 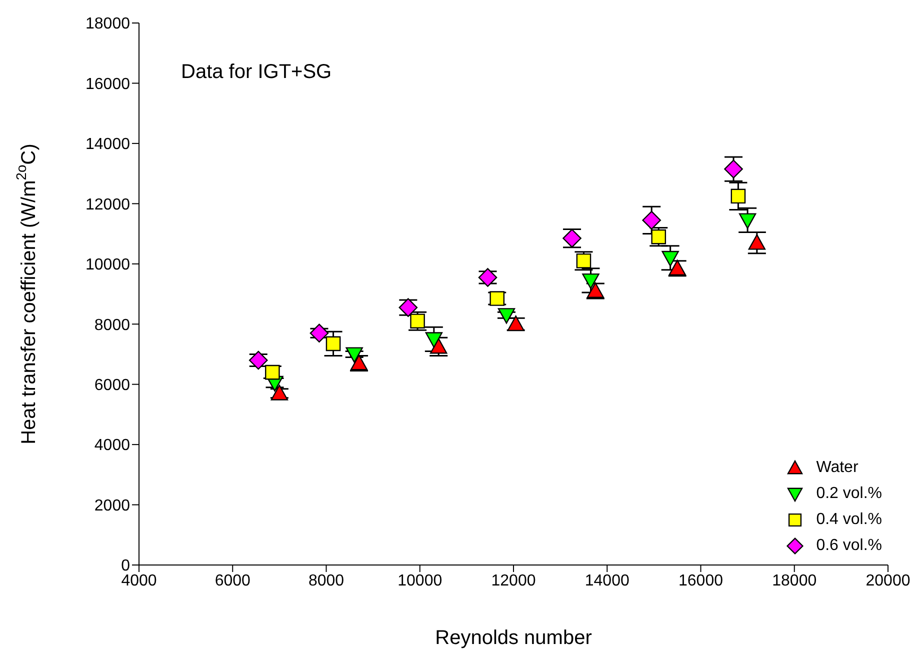 What do you see at coordinates (108, 265) in the screenshot?
I see `y-tick-label: 10000` at bounding box center [108, 265].